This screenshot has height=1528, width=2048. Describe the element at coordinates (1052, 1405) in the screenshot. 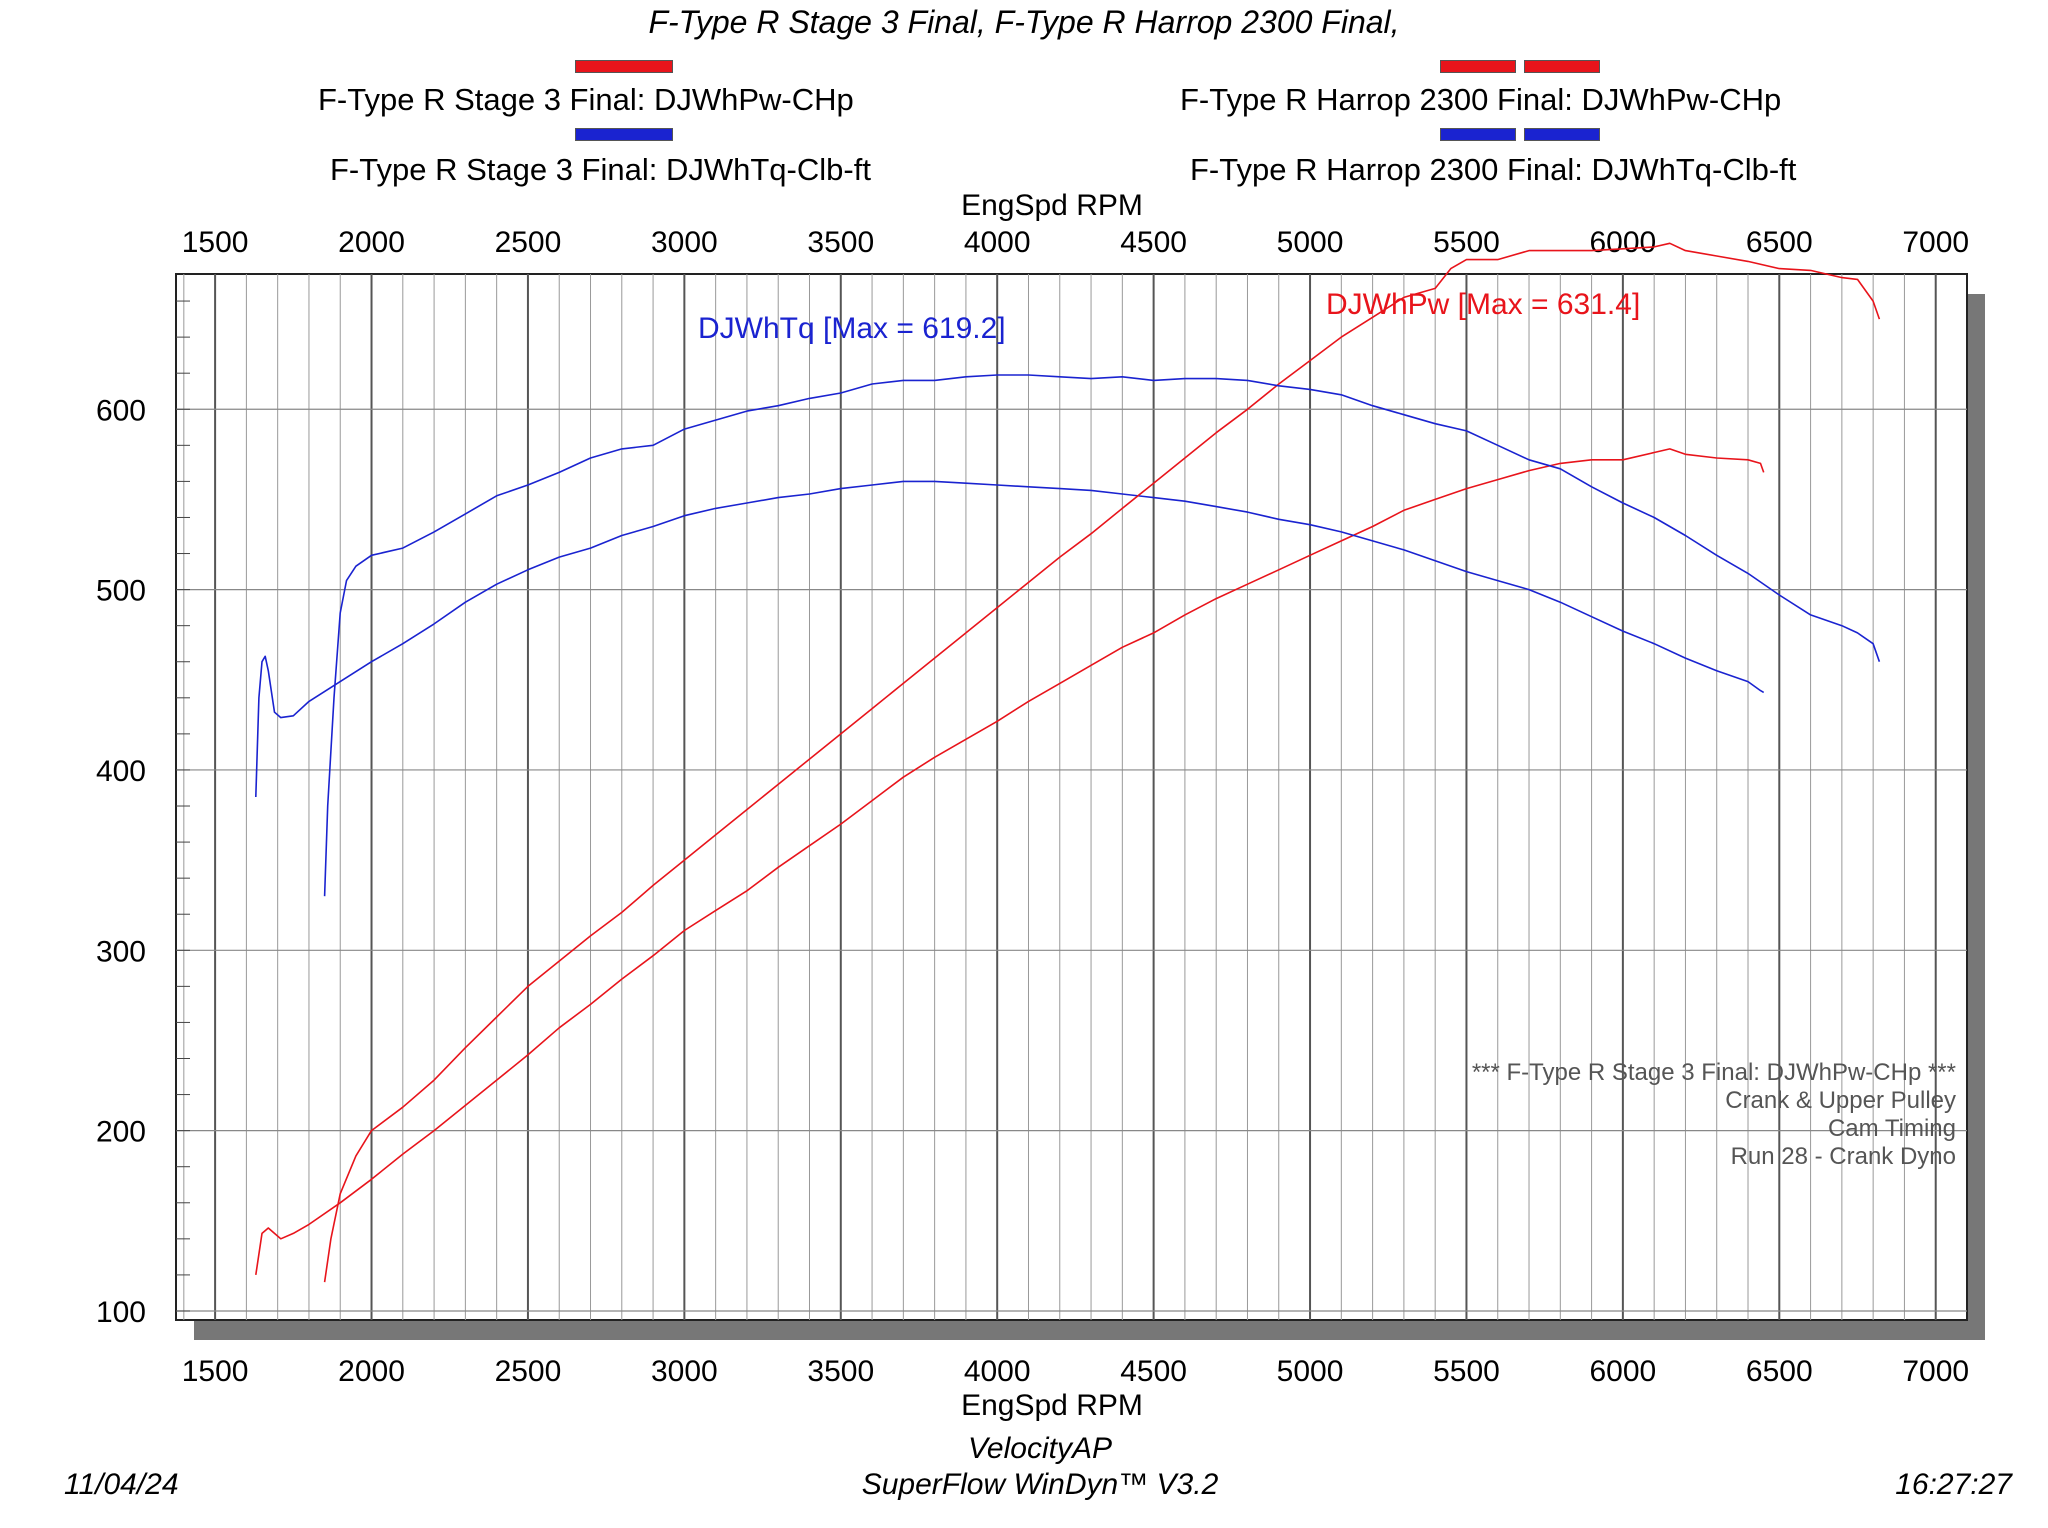

I see `x-axis-title-bottom: EngSpd RPM` at that location.